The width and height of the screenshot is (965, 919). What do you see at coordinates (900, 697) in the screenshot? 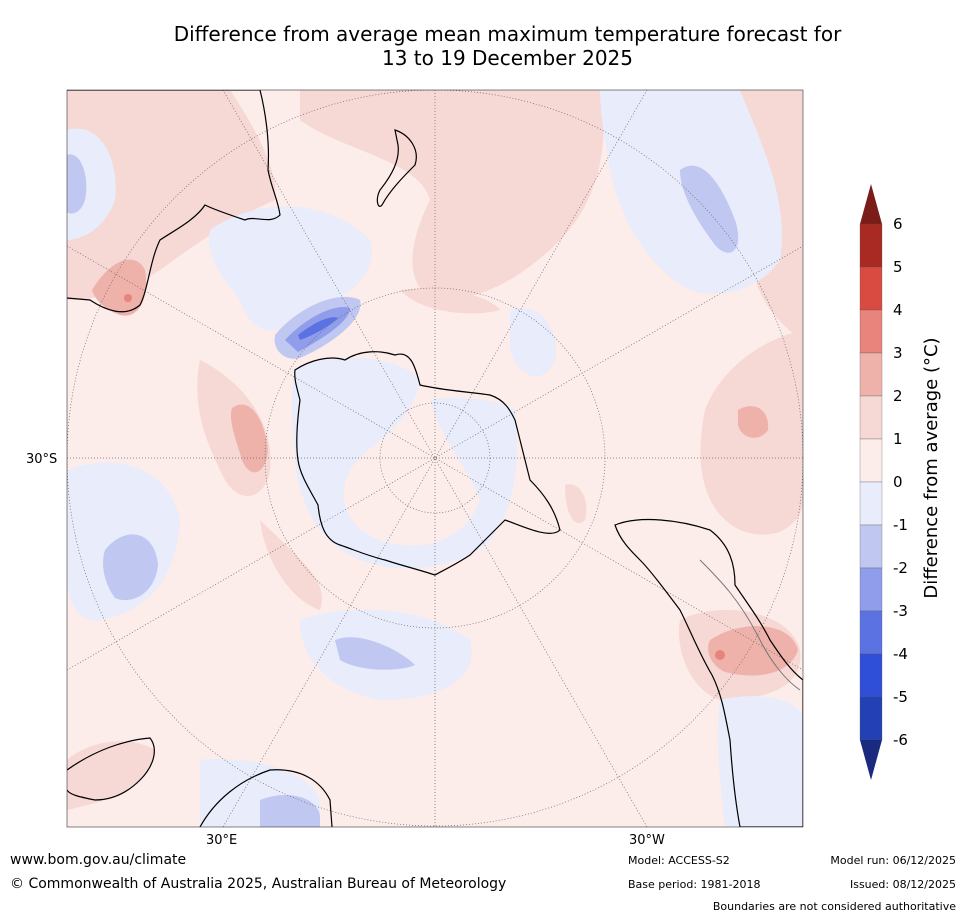
I see `colorbar-tick-label: -5` at bounding box center [900, 697].